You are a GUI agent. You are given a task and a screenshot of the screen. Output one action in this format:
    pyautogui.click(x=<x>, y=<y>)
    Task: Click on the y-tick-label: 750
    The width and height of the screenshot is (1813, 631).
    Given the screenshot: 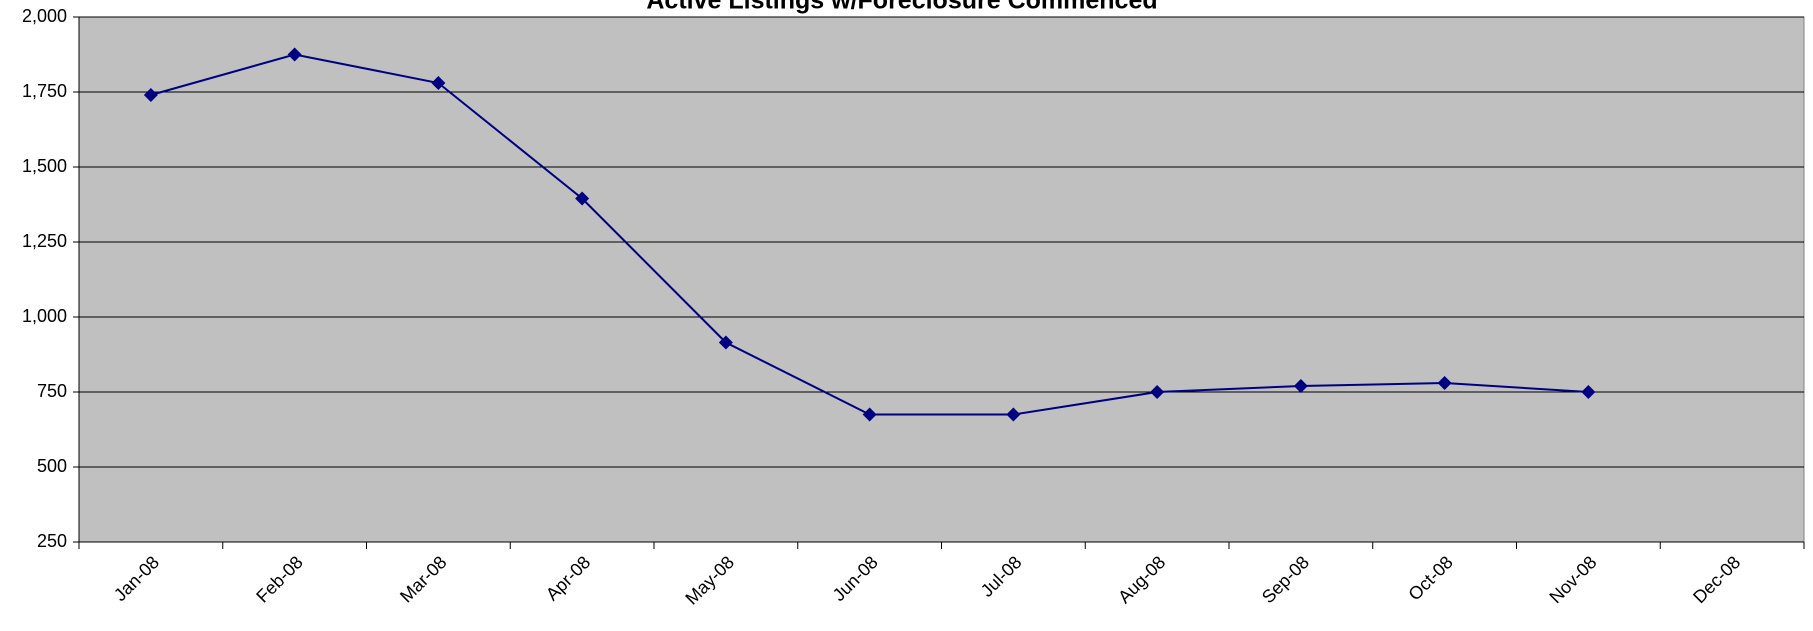 What is the action you would take?
    pyautogui.click(x=52, y=391)
    